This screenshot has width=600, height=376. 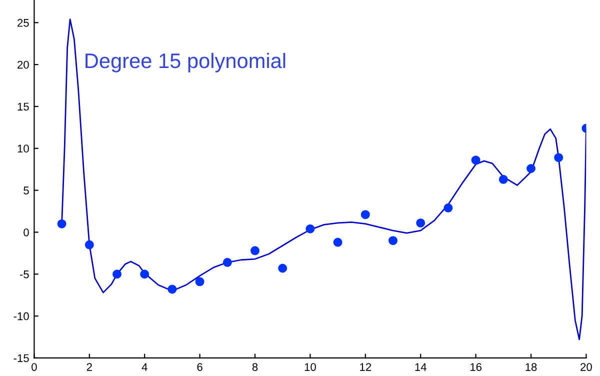 What do you see at coordinates (255, 367) in the screenshot?
I see `x-tick-label: 8` at bounding box center [255, 367].